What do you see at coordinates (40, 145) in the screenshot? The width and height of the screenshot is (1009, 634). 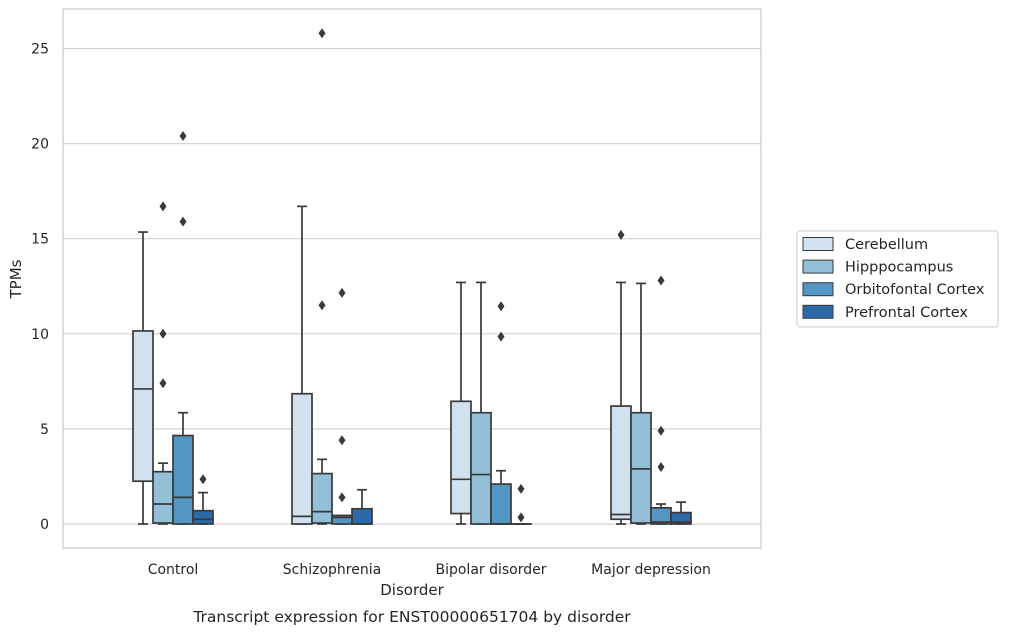 I see `y-tick-label: 20` at bounding box center [40, 145].